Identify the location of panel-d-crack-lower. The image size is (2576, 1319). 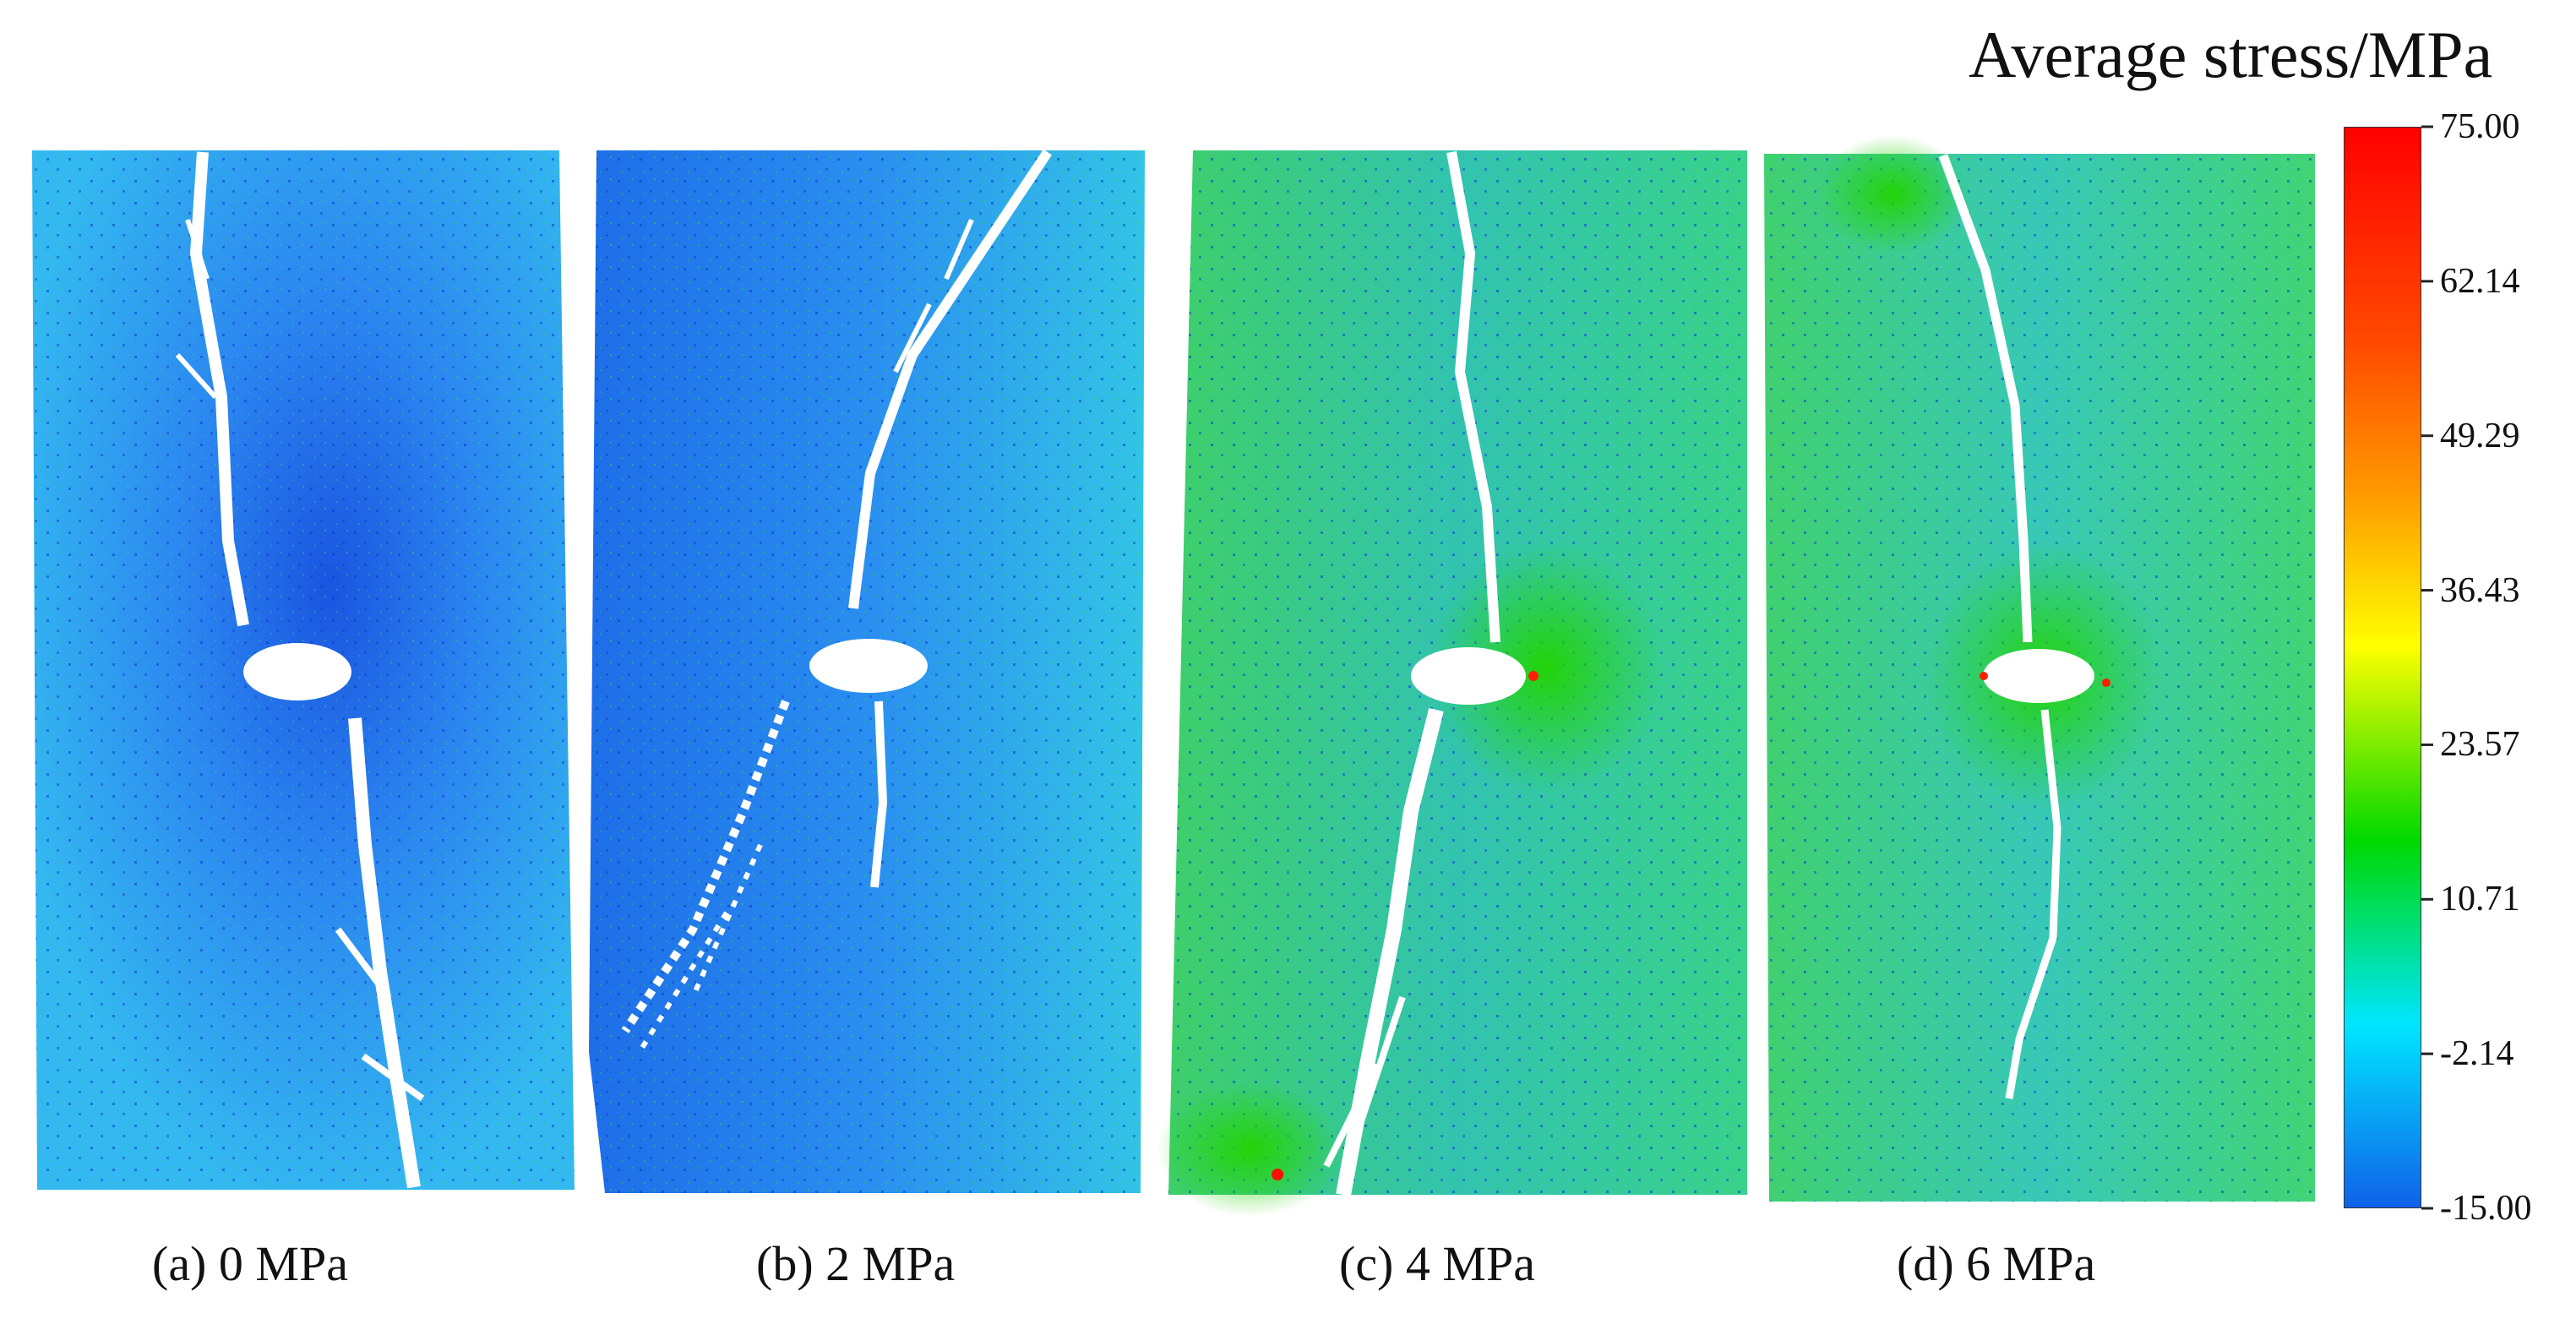
(2033, 904).